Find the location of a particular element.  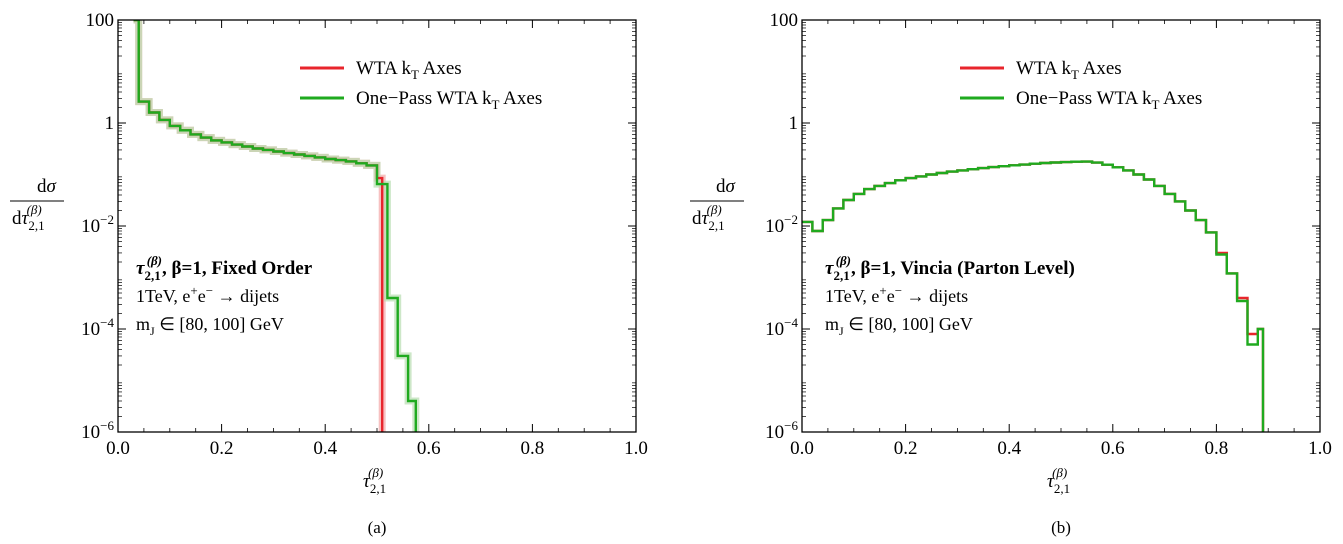

annotation-title: τ2,1(β), β=1, Vincia (Parton Level) is located at coordinates (950, 268).